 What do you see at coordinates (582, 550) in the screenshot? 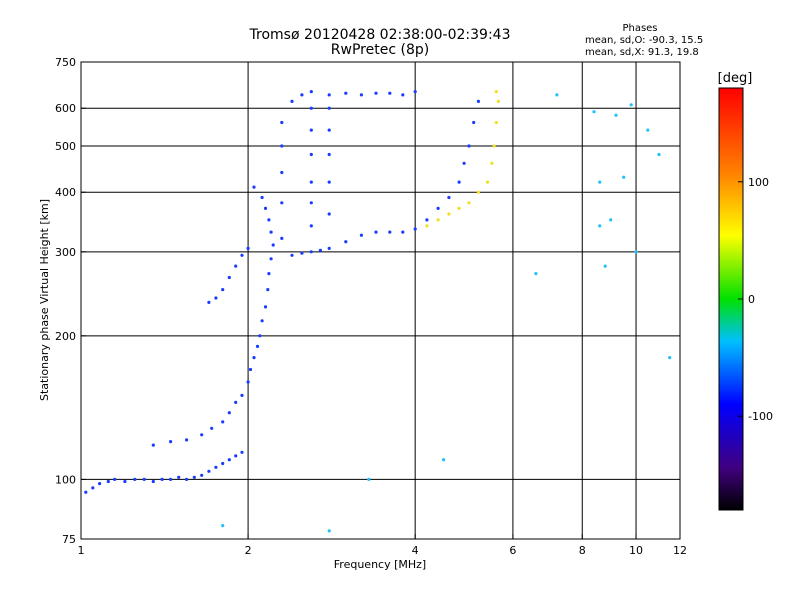
I see `x-tick-label: 8` at bounding box center [582, 550].